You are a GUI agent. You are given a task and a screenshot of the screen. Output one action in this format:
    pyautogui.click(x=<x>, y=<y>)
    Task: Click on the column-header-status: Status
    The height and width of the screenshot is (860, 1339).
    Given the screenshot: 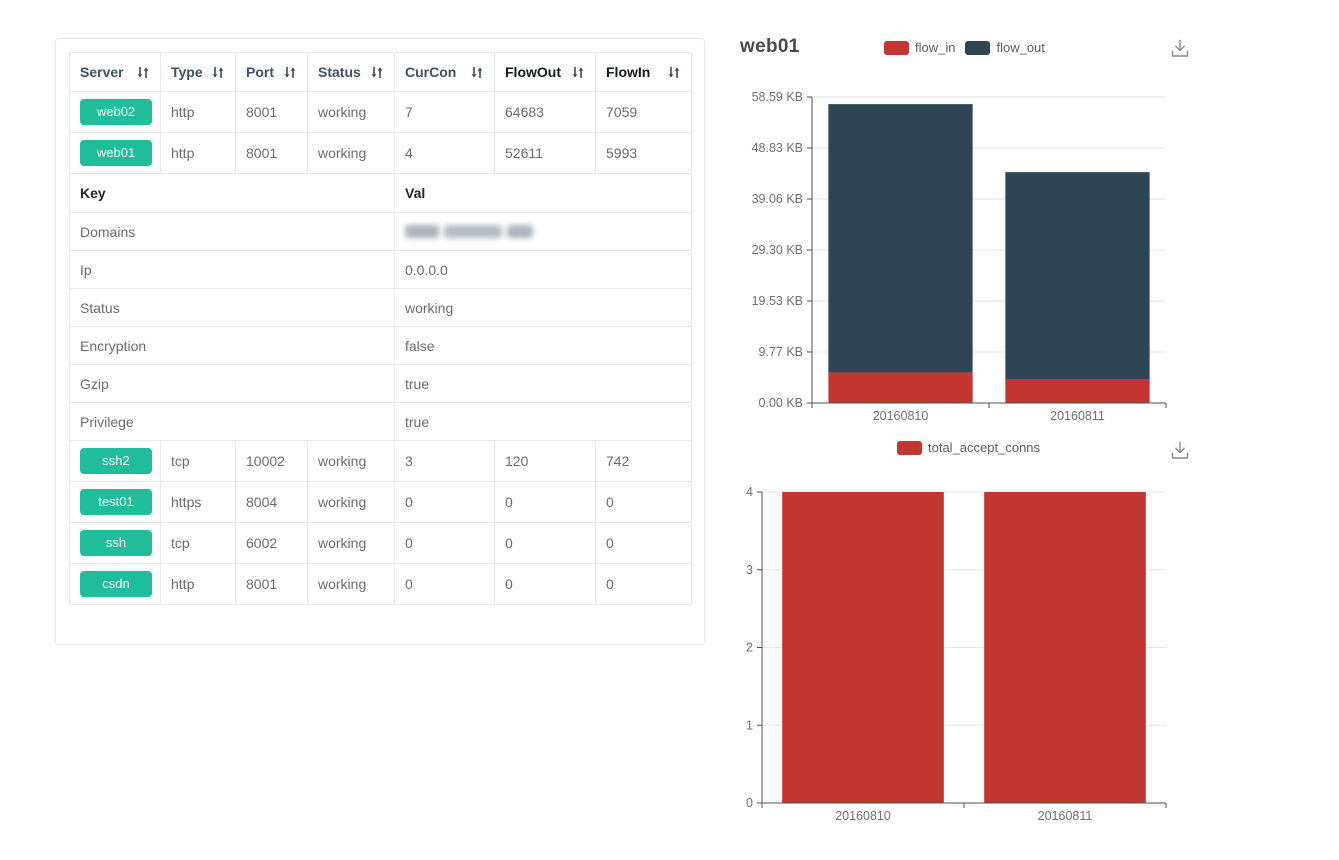 What is the action you would take?
    pyautogui.click(x=351, y=72)
    